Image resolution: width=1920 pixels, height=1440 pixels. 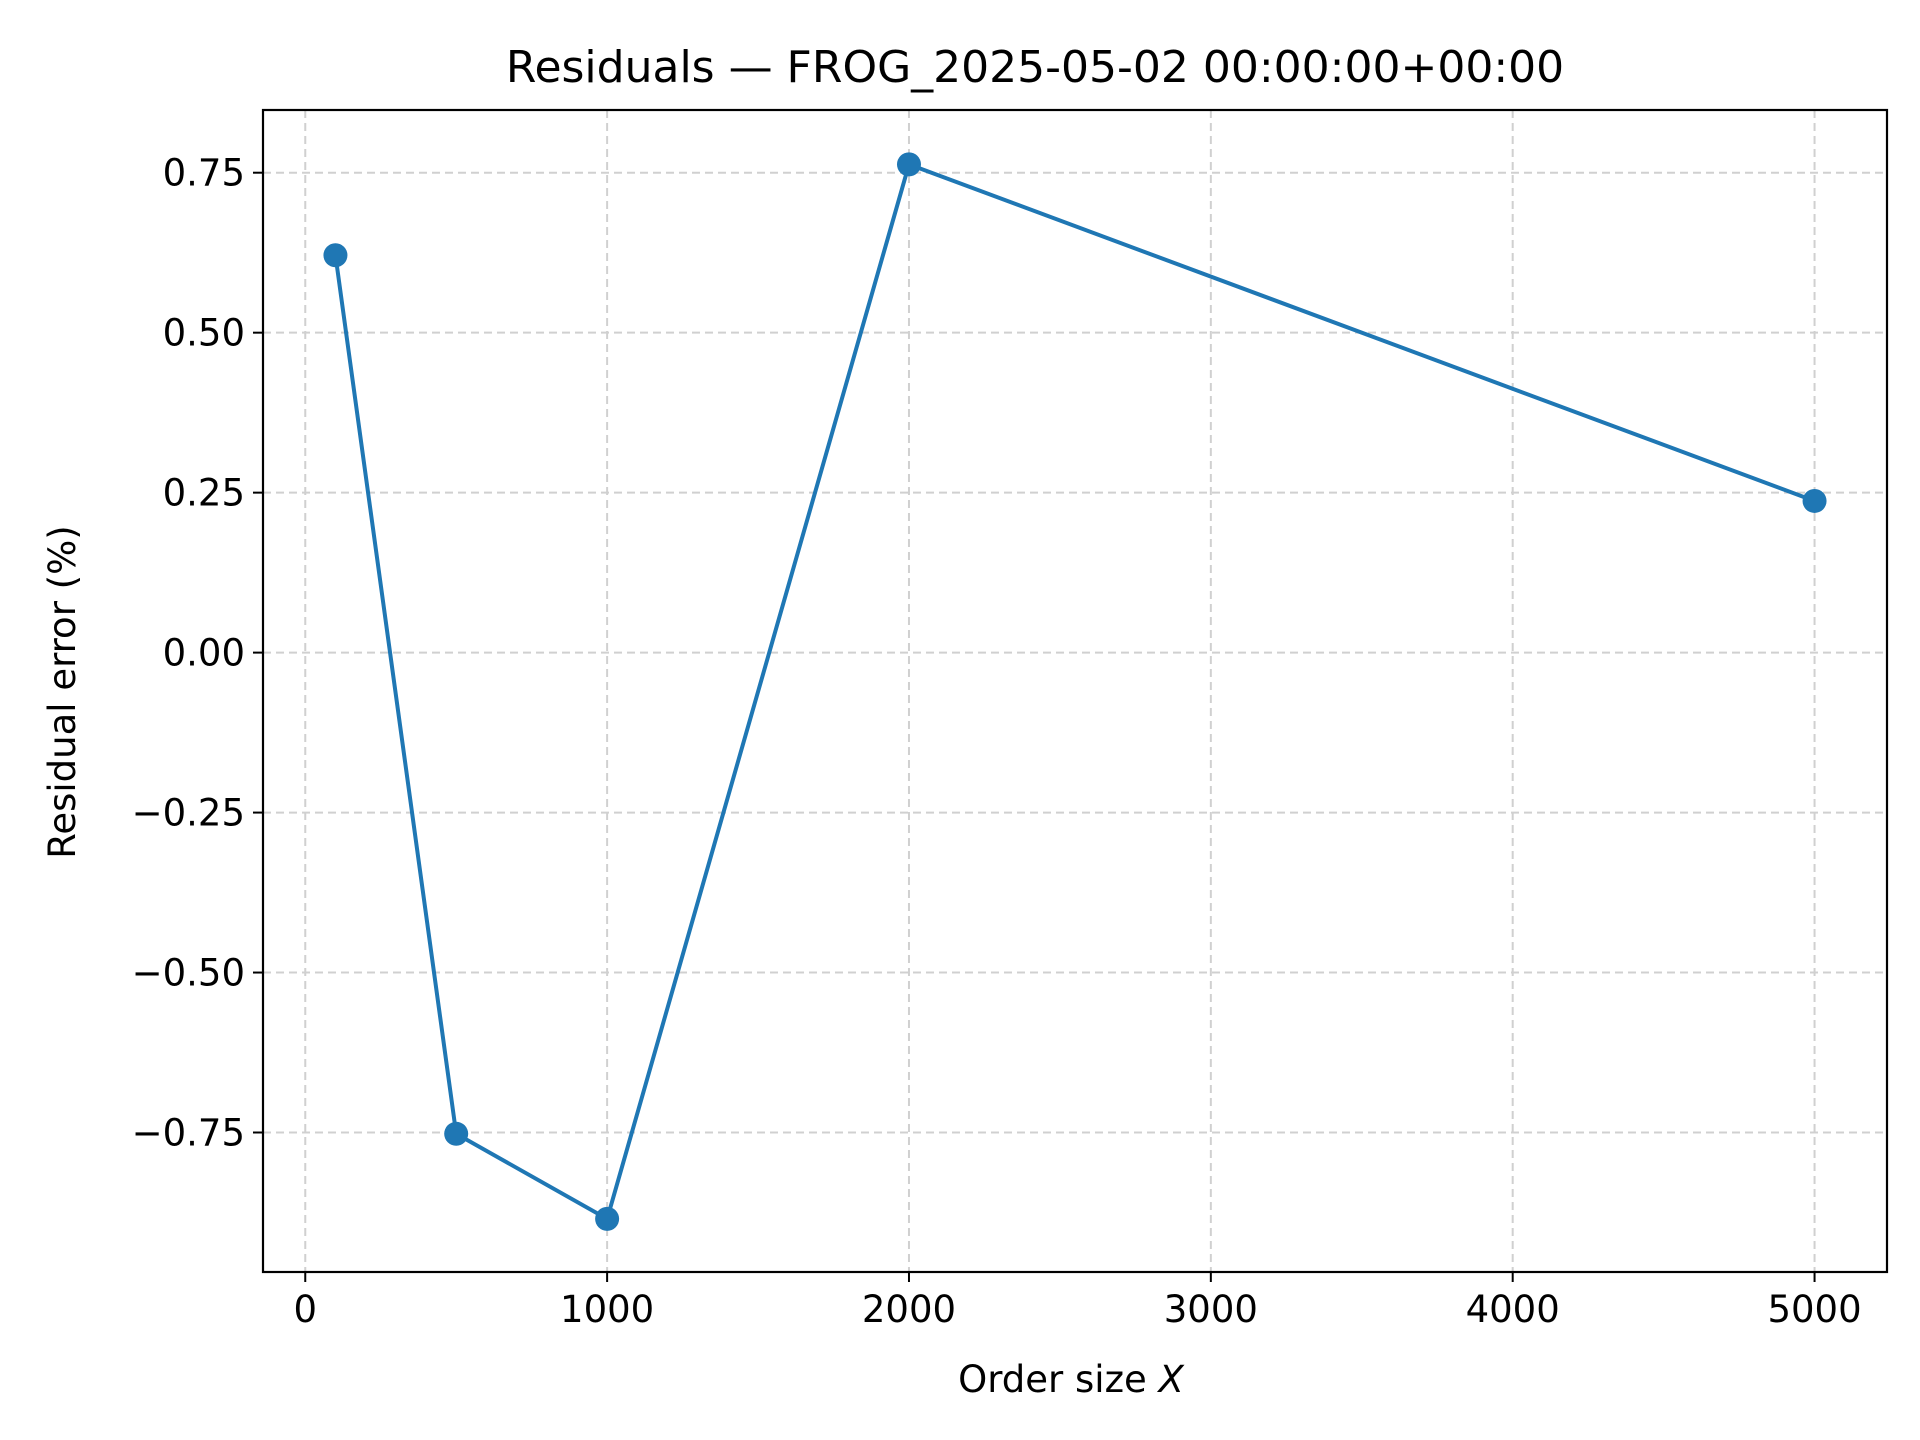 I want to click on x-tick-label: 2000, so click(x=909, y=1309).